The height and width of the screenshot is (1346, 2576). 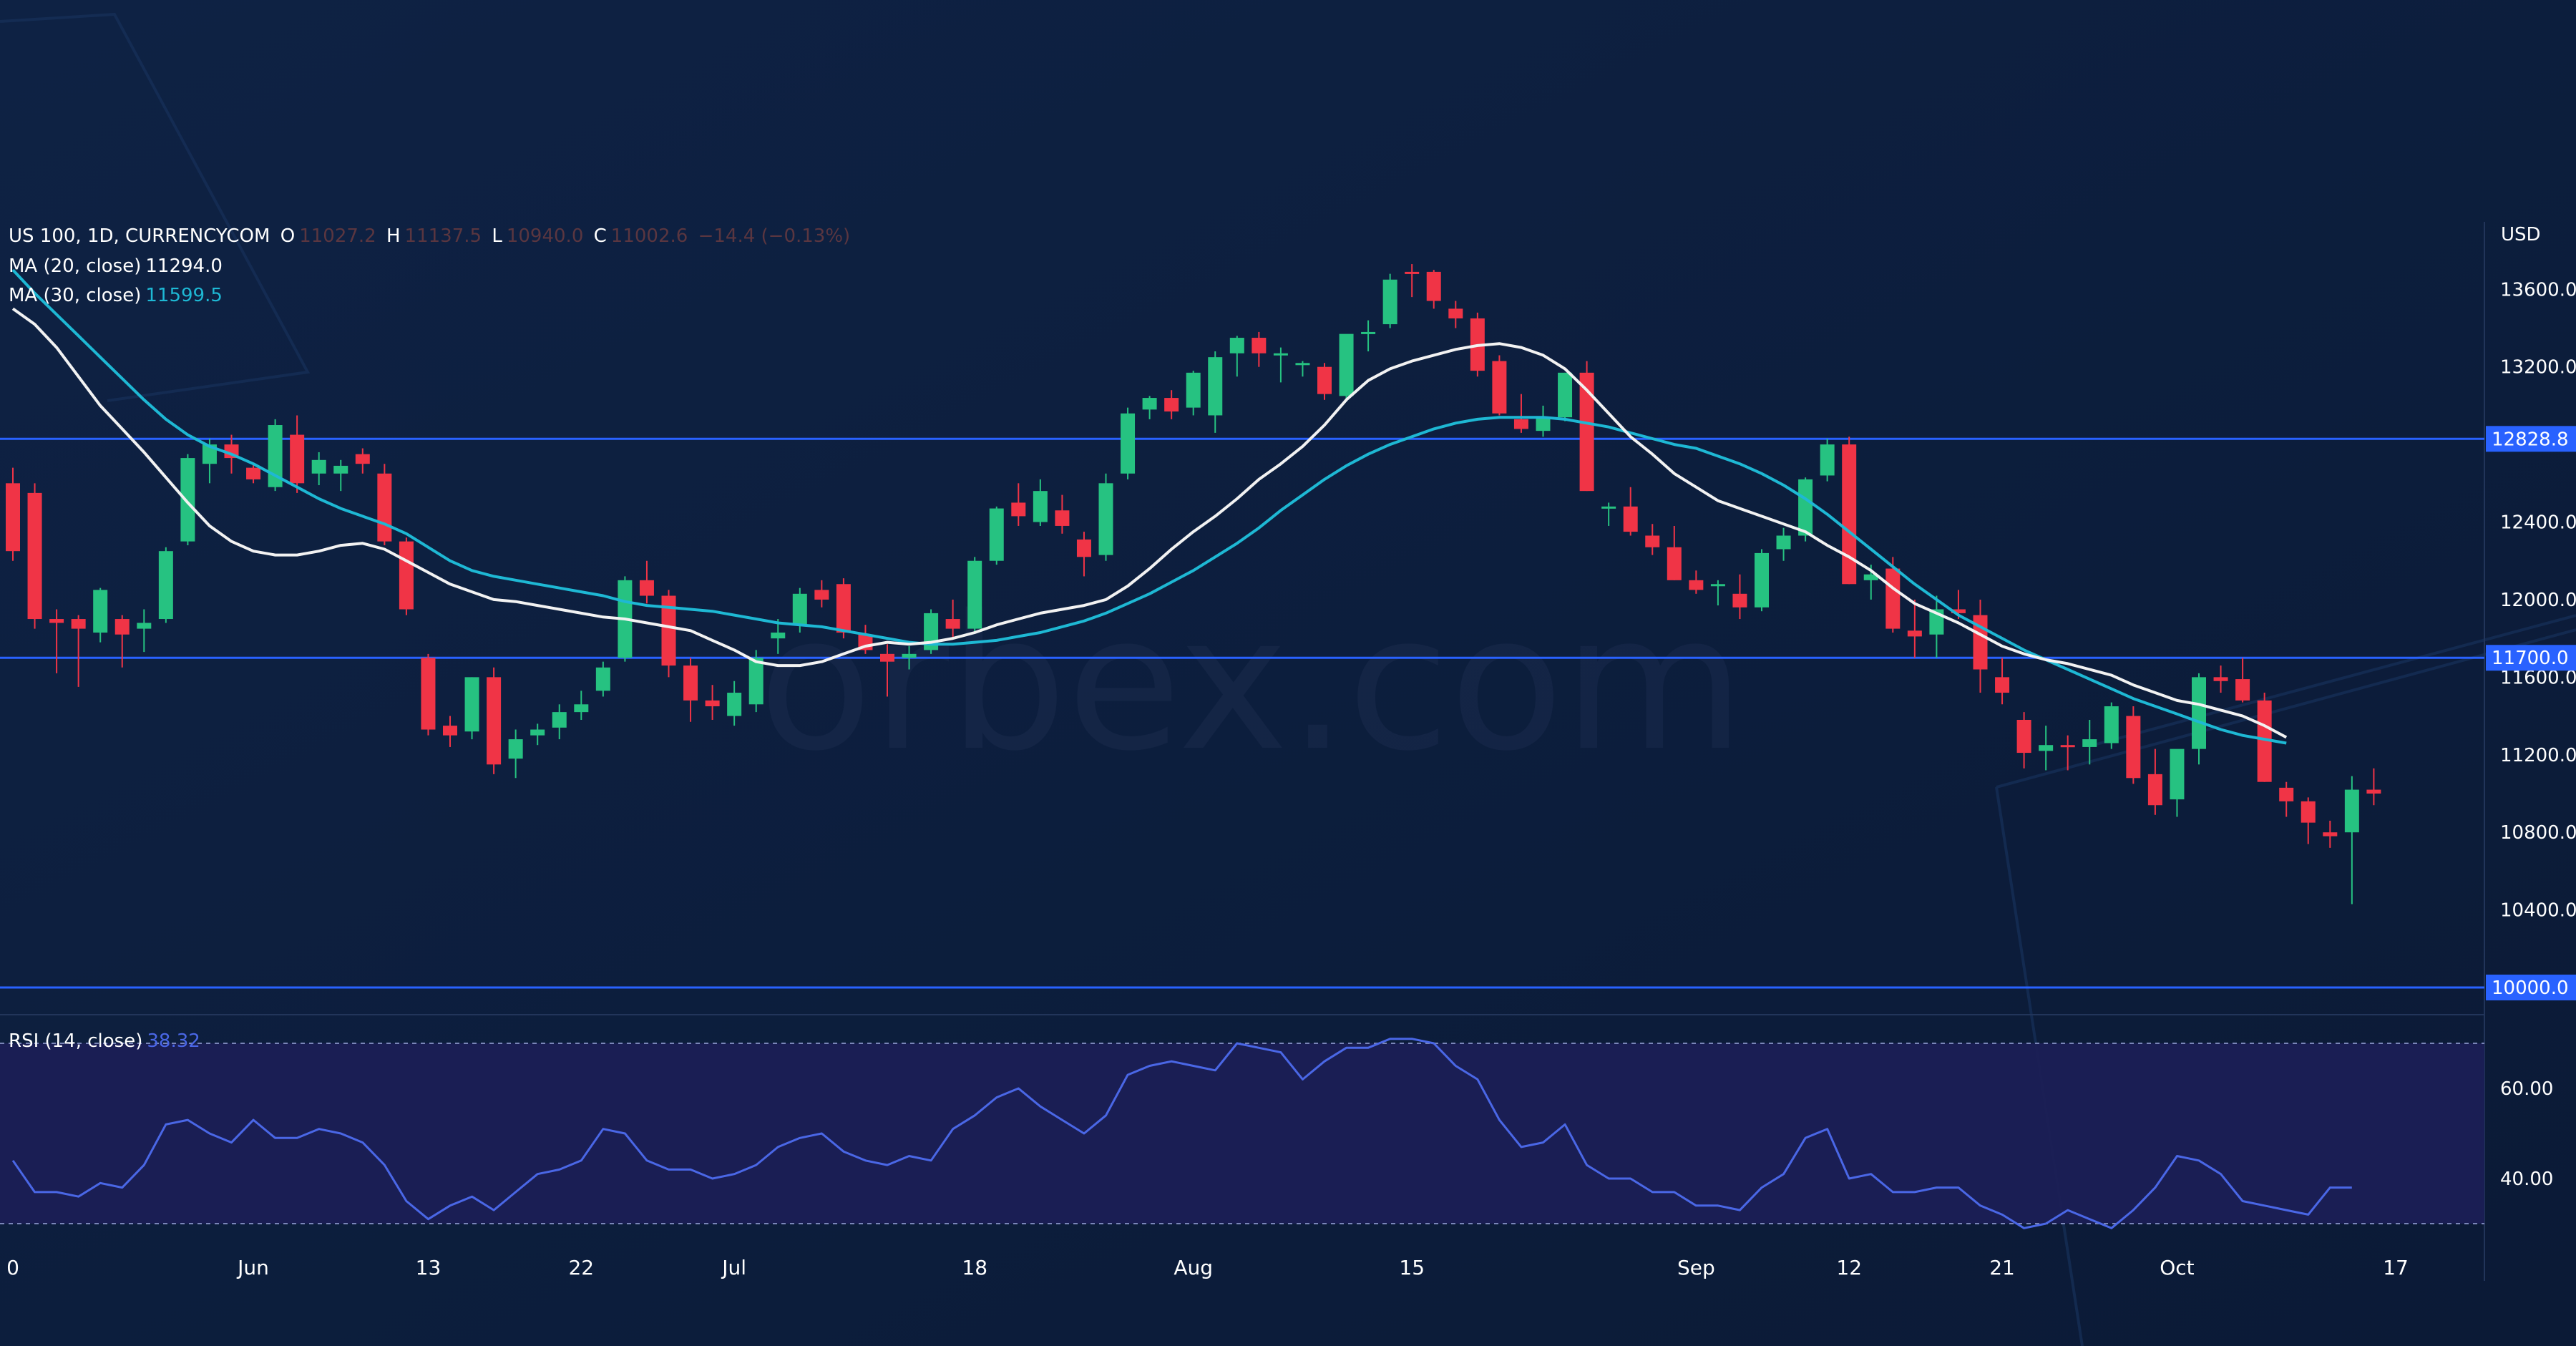 What do you see at coordinates (2538, 911) in the screenshot?
I see `price-tick-label: 10400.0` at bounding box center [2538, 911].